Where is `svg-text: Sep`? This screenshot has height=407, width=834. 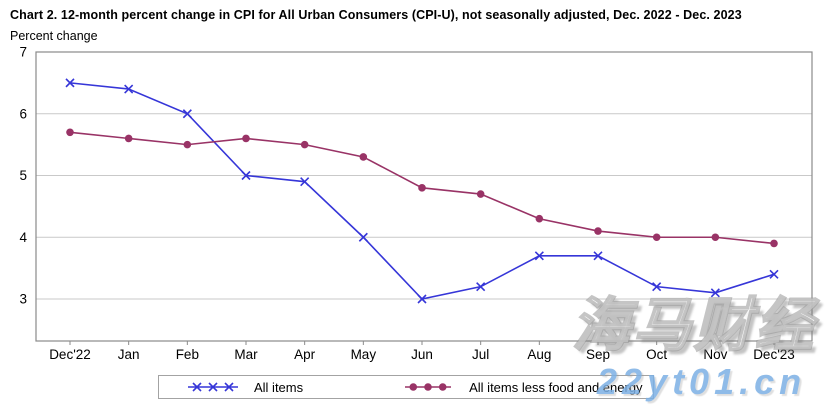 svg-text: Sep is located at coordinates (598, 354).